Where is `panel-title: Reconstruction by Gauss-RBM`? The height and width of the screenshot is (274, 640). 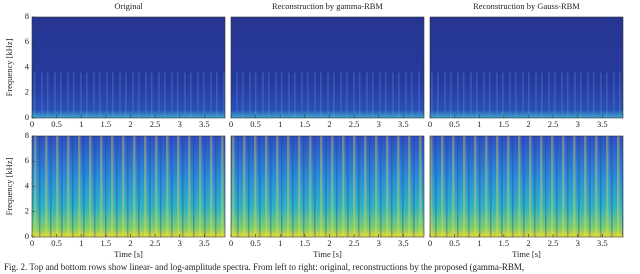
panel-title: Reconstruction by Gauss-RBM is located at coordinates (526, 6).